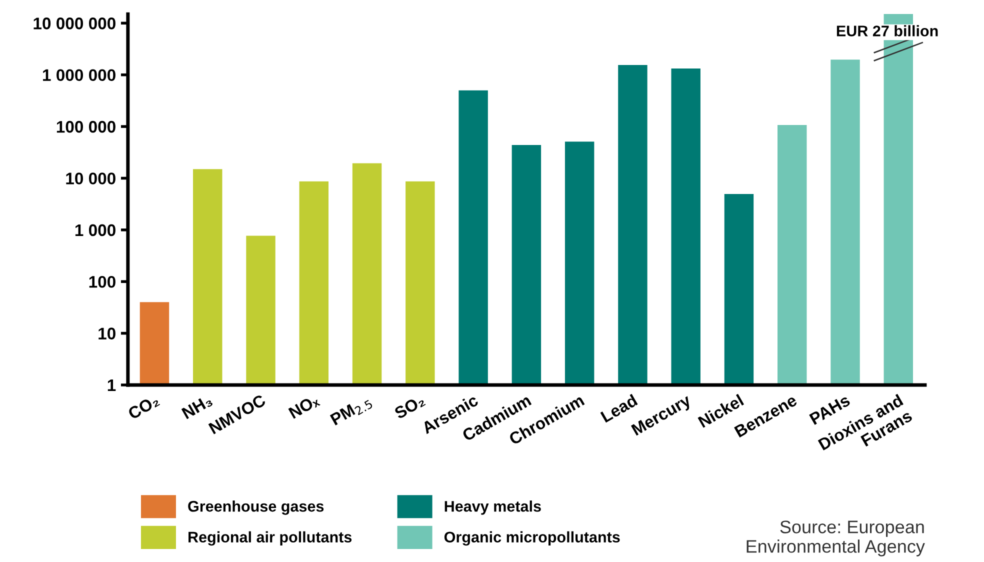  What do you see at coordinates (86, 126) in the screenshot?
I see `y-tick-label: 100 000` at bounding box center [86, 126].